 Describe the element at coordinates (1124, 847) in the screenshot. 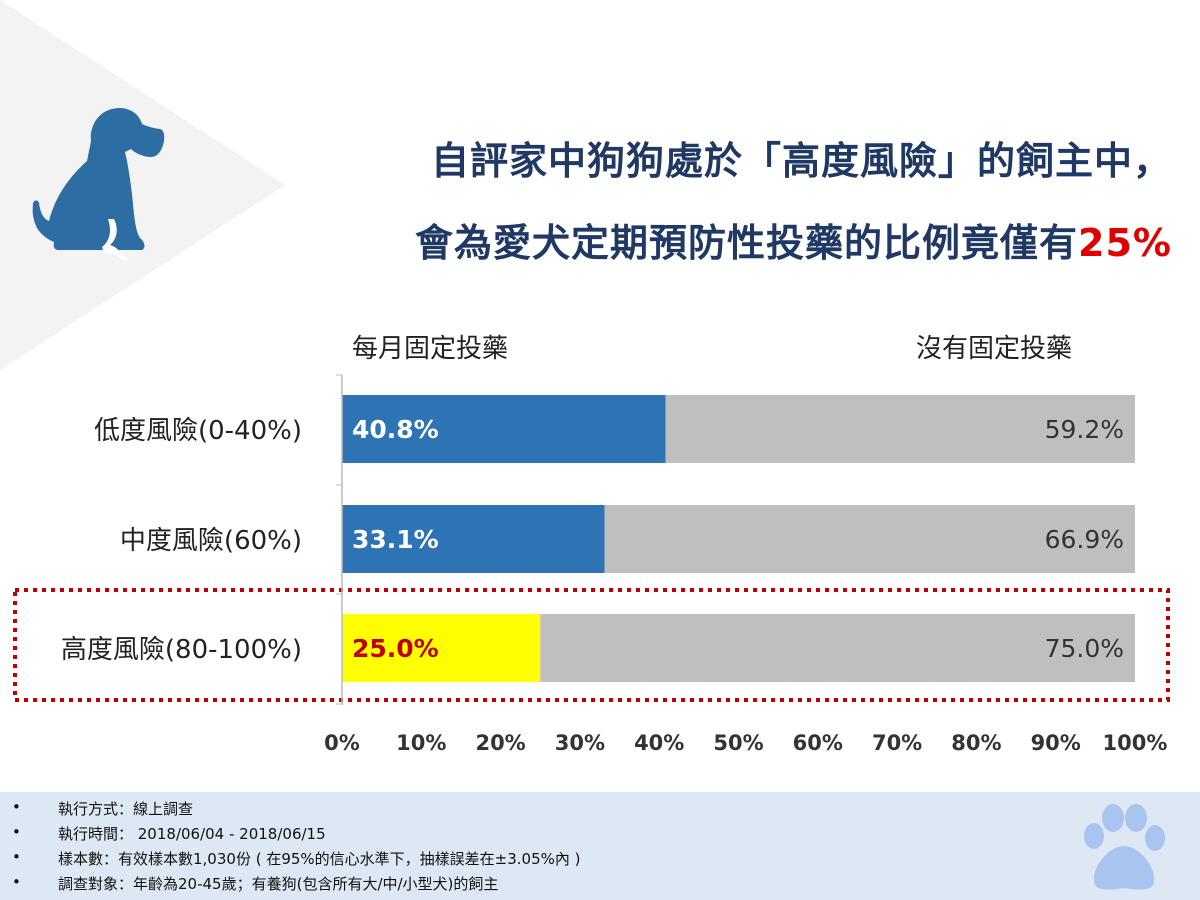

I see `paw-print-icon` at that location.